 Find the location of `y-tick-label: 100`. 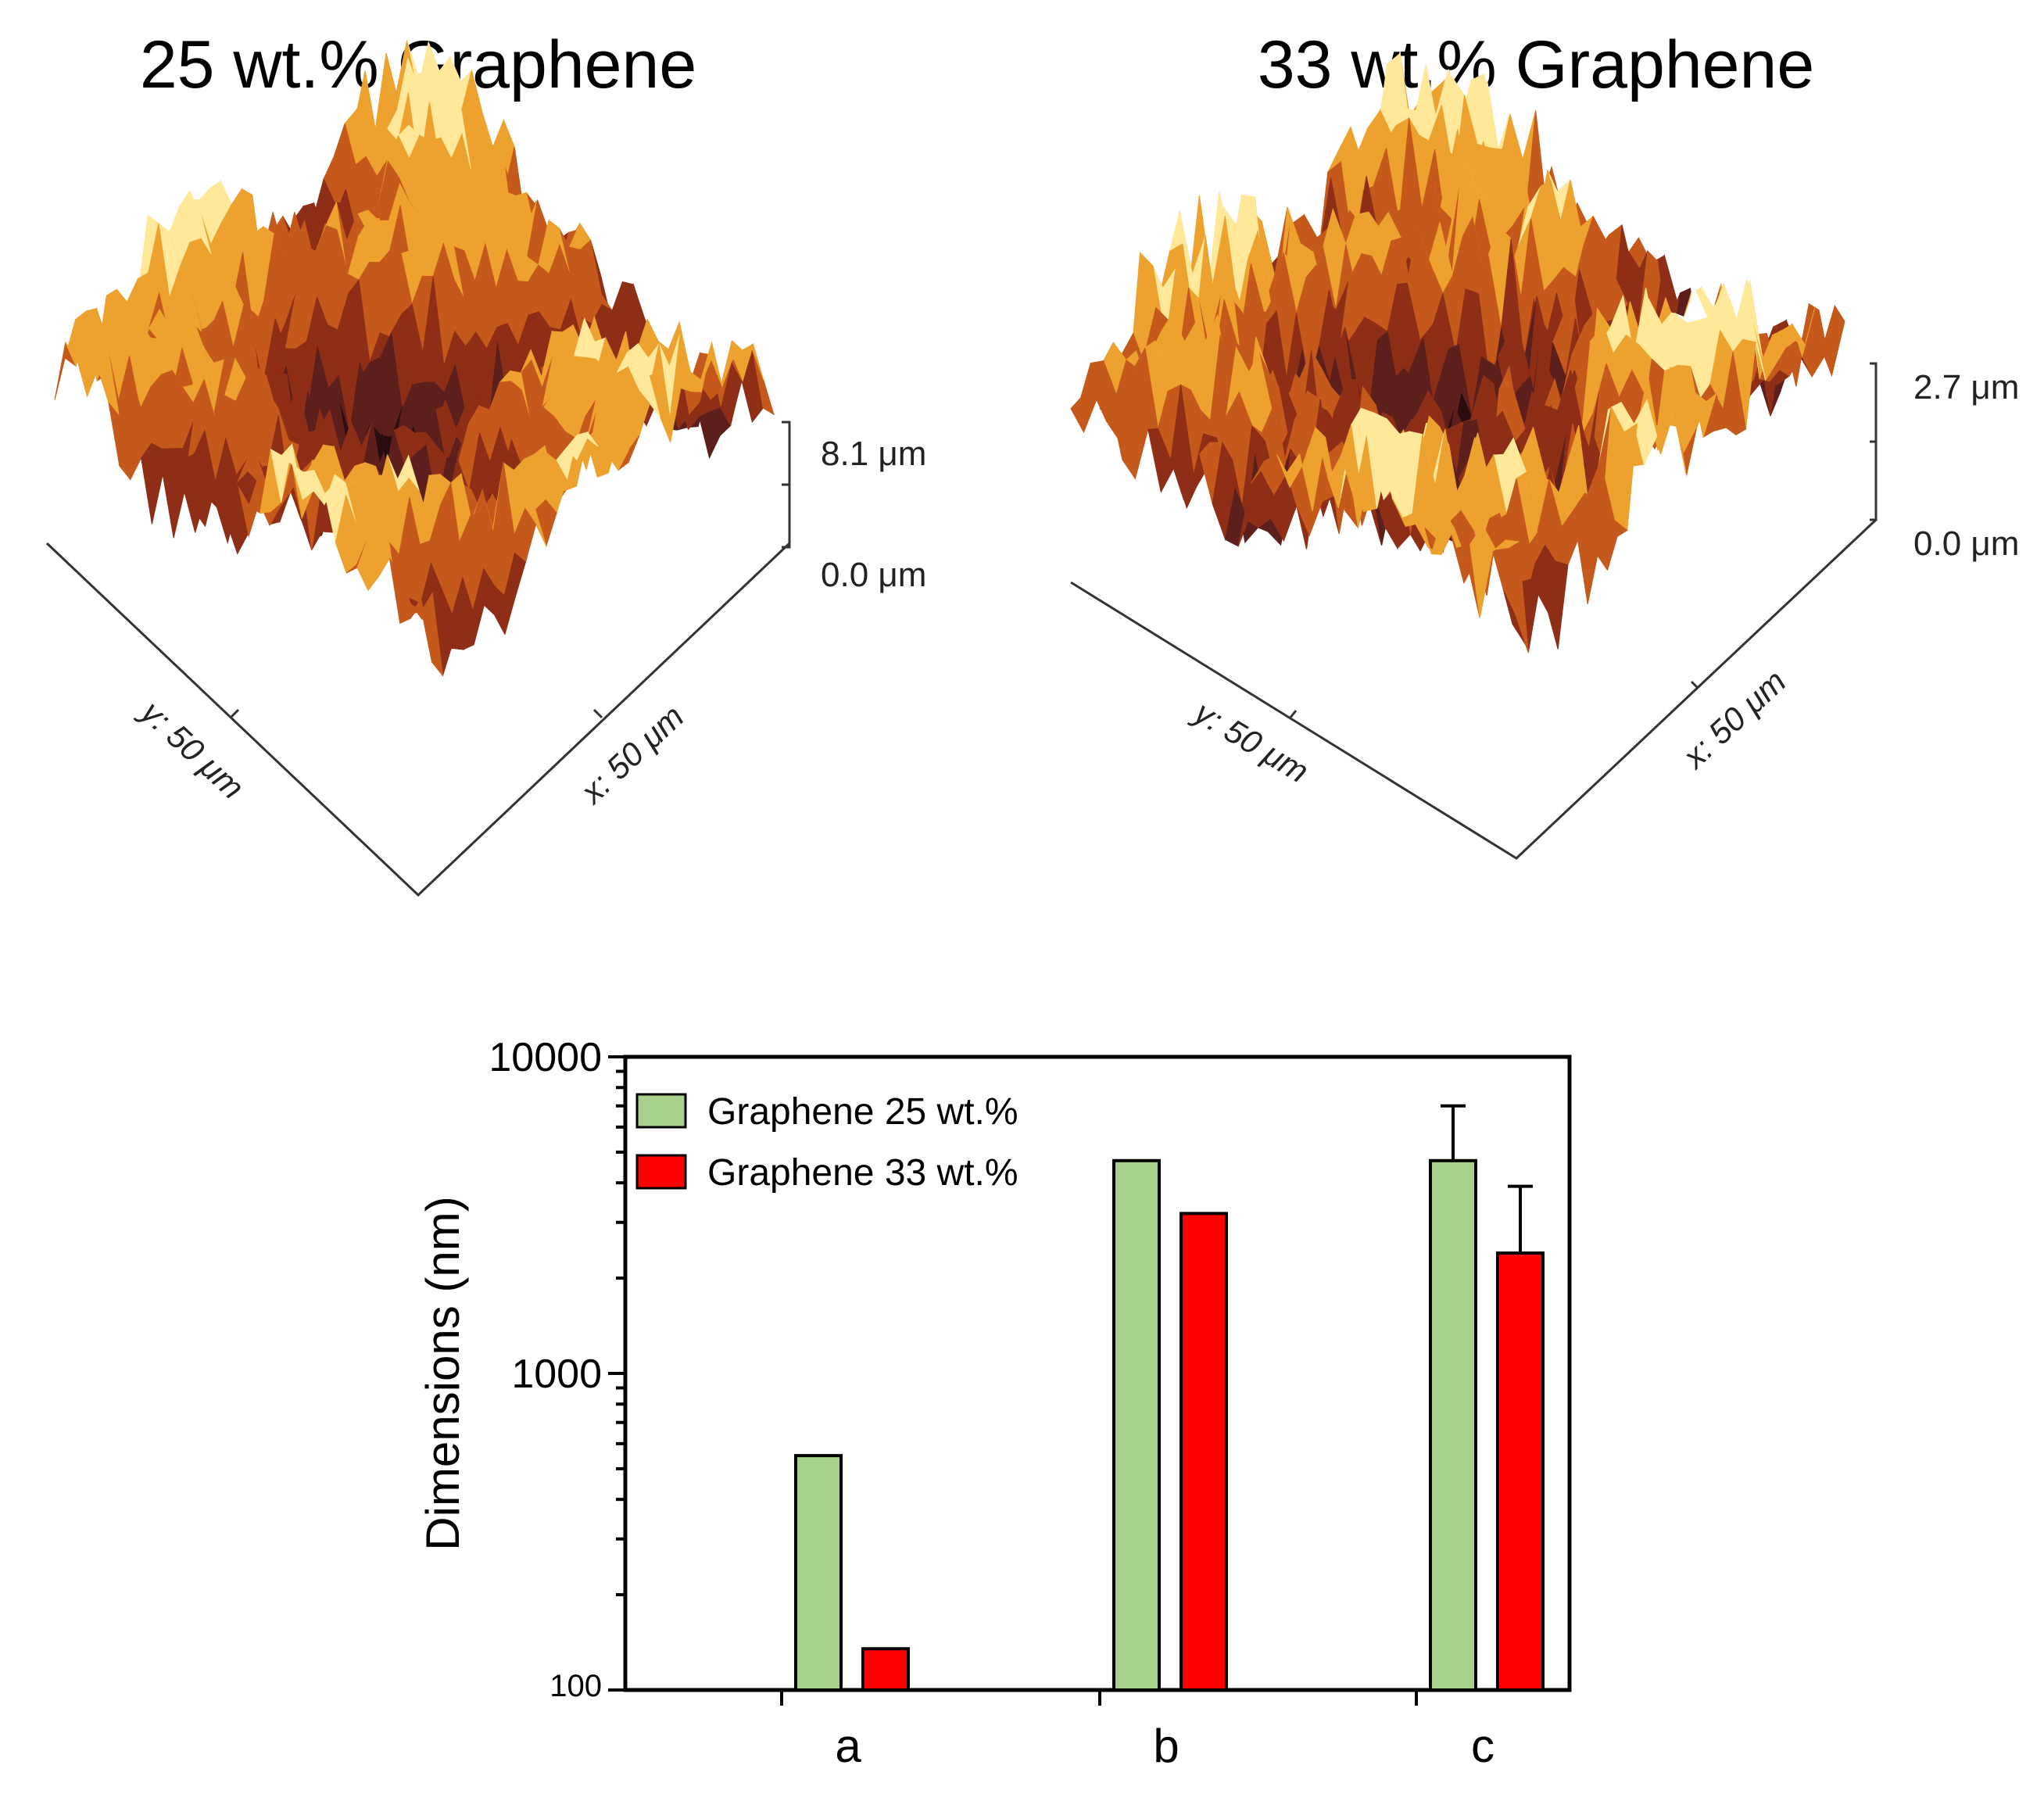

y-tick-label: 100 is located at coordinates (576, 1686).